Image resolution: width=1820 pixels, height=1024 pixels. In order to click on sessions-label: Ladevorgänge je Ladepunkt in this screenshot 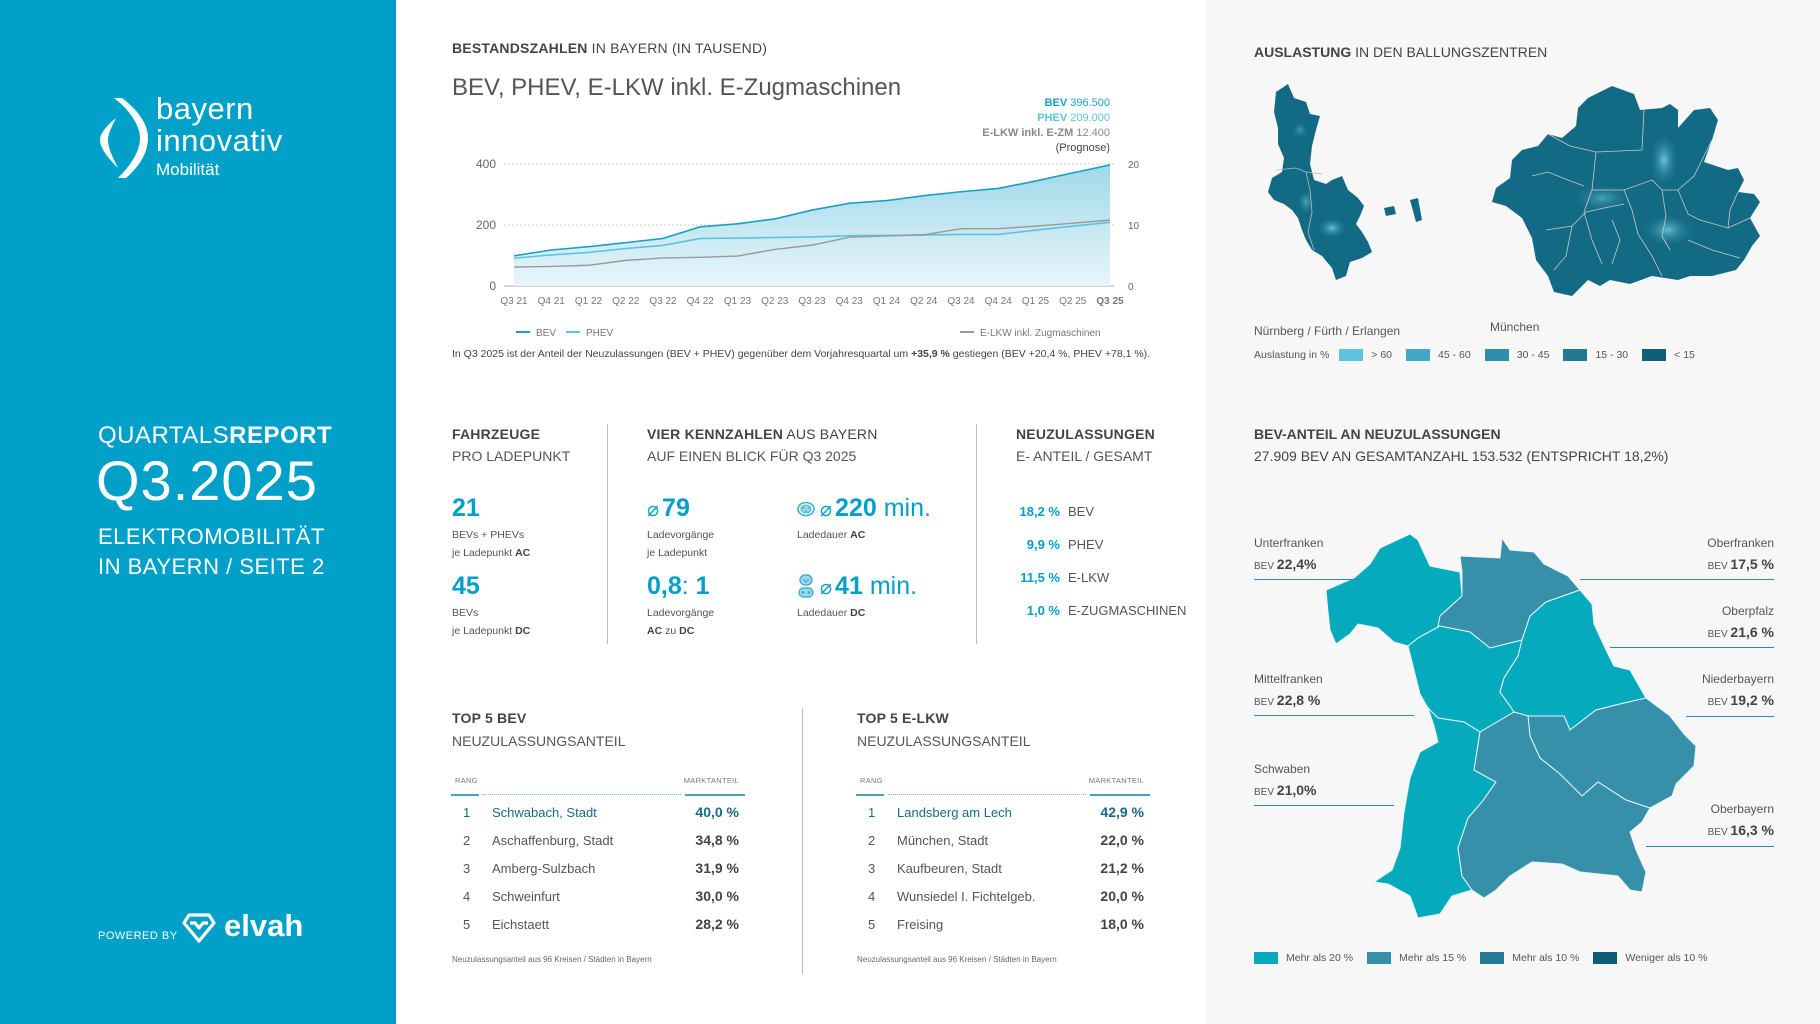, I will do `click(680, 544)`.